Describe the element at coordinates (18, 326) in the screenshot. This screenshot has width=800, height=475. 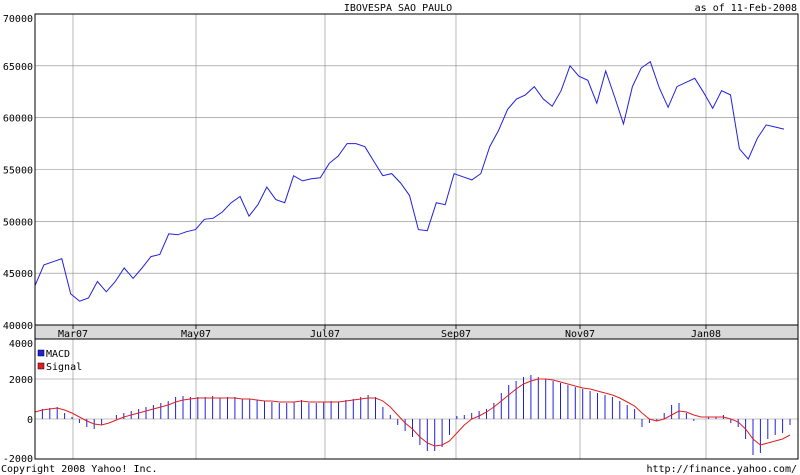
I see `price-tick-label: 40000` at that location.